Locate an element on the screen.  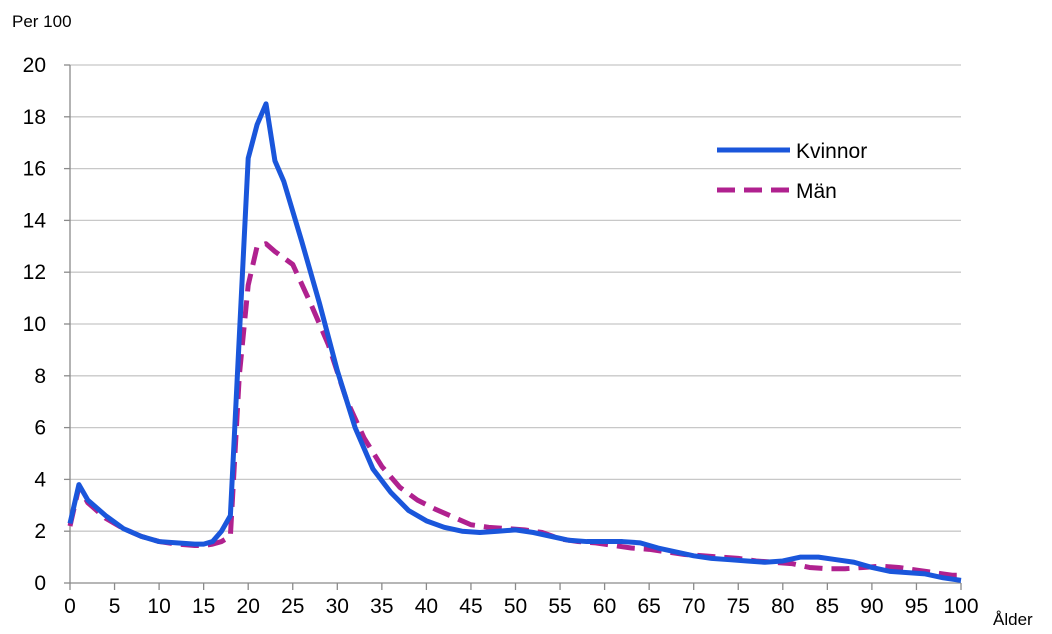
y-tick-label: 16 is located at coordinates (34, 169).